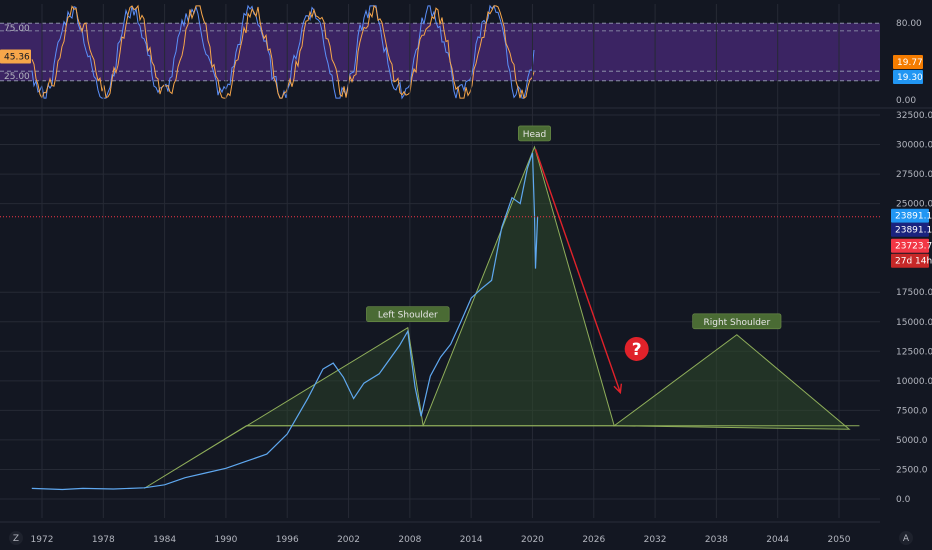 The height and width of the screenshot is (550, 932). I want to click on question-mark-circle, so click(636, 348).